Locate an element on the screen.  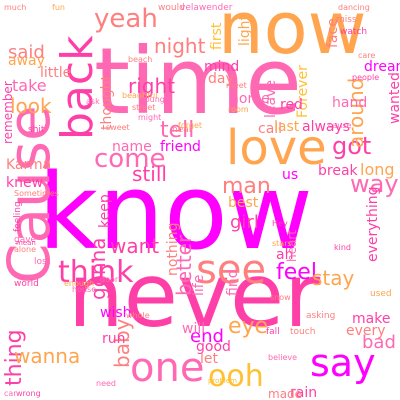
word-forget: forget is located at coordinates (190, 125).